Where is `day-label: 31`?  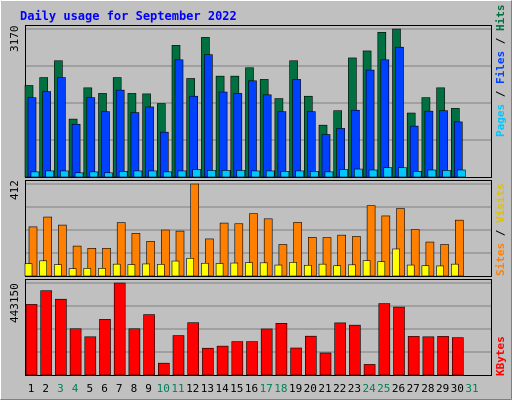 day-label: 31 is located at coordinates (471, 388).